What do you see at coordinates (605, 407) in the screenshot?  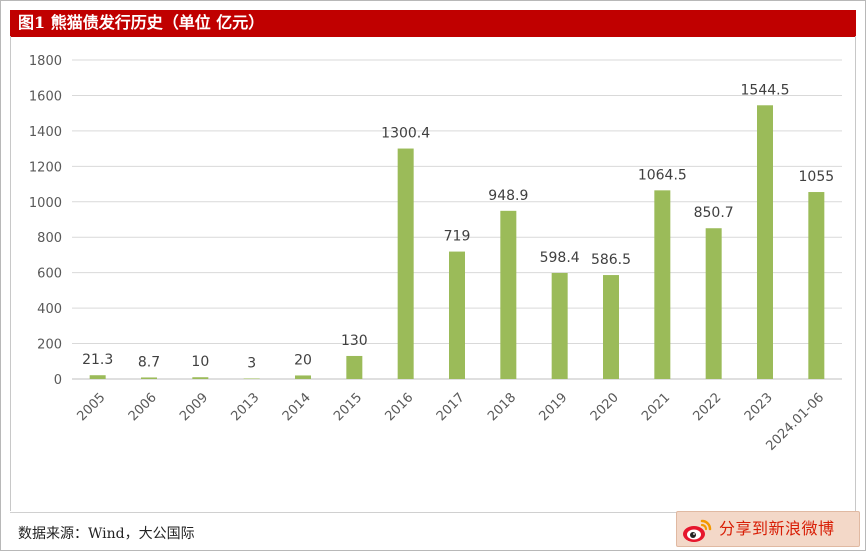 I see `x-tick-label: 2020` at bounding box center [605, 407].